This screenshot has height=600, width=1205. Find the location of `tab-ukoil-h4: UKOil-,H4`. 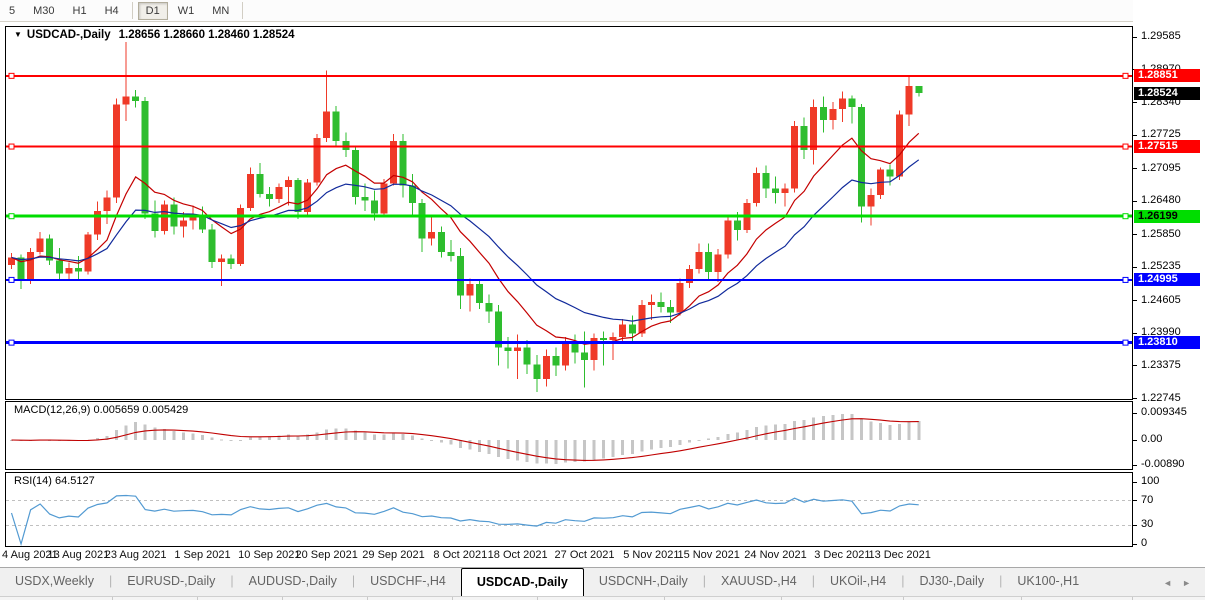

tab-ukoil-h4: UKOil-,H4 is located at coordinates (858, 581).